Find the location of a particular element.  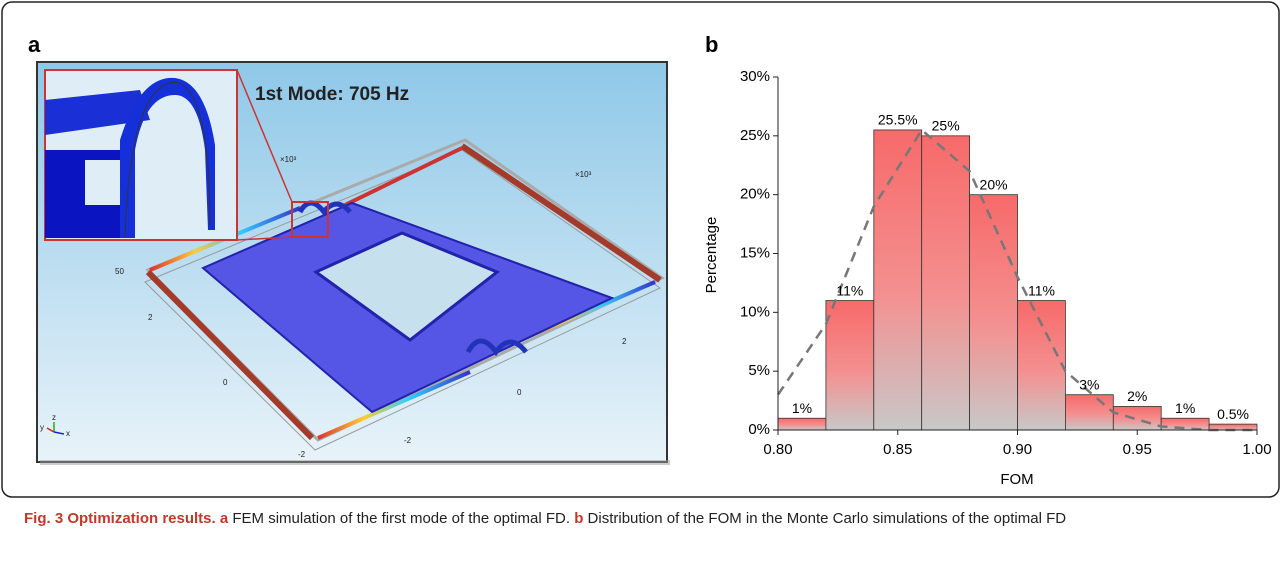

caption-label: a is located at coordinates (224, 518).